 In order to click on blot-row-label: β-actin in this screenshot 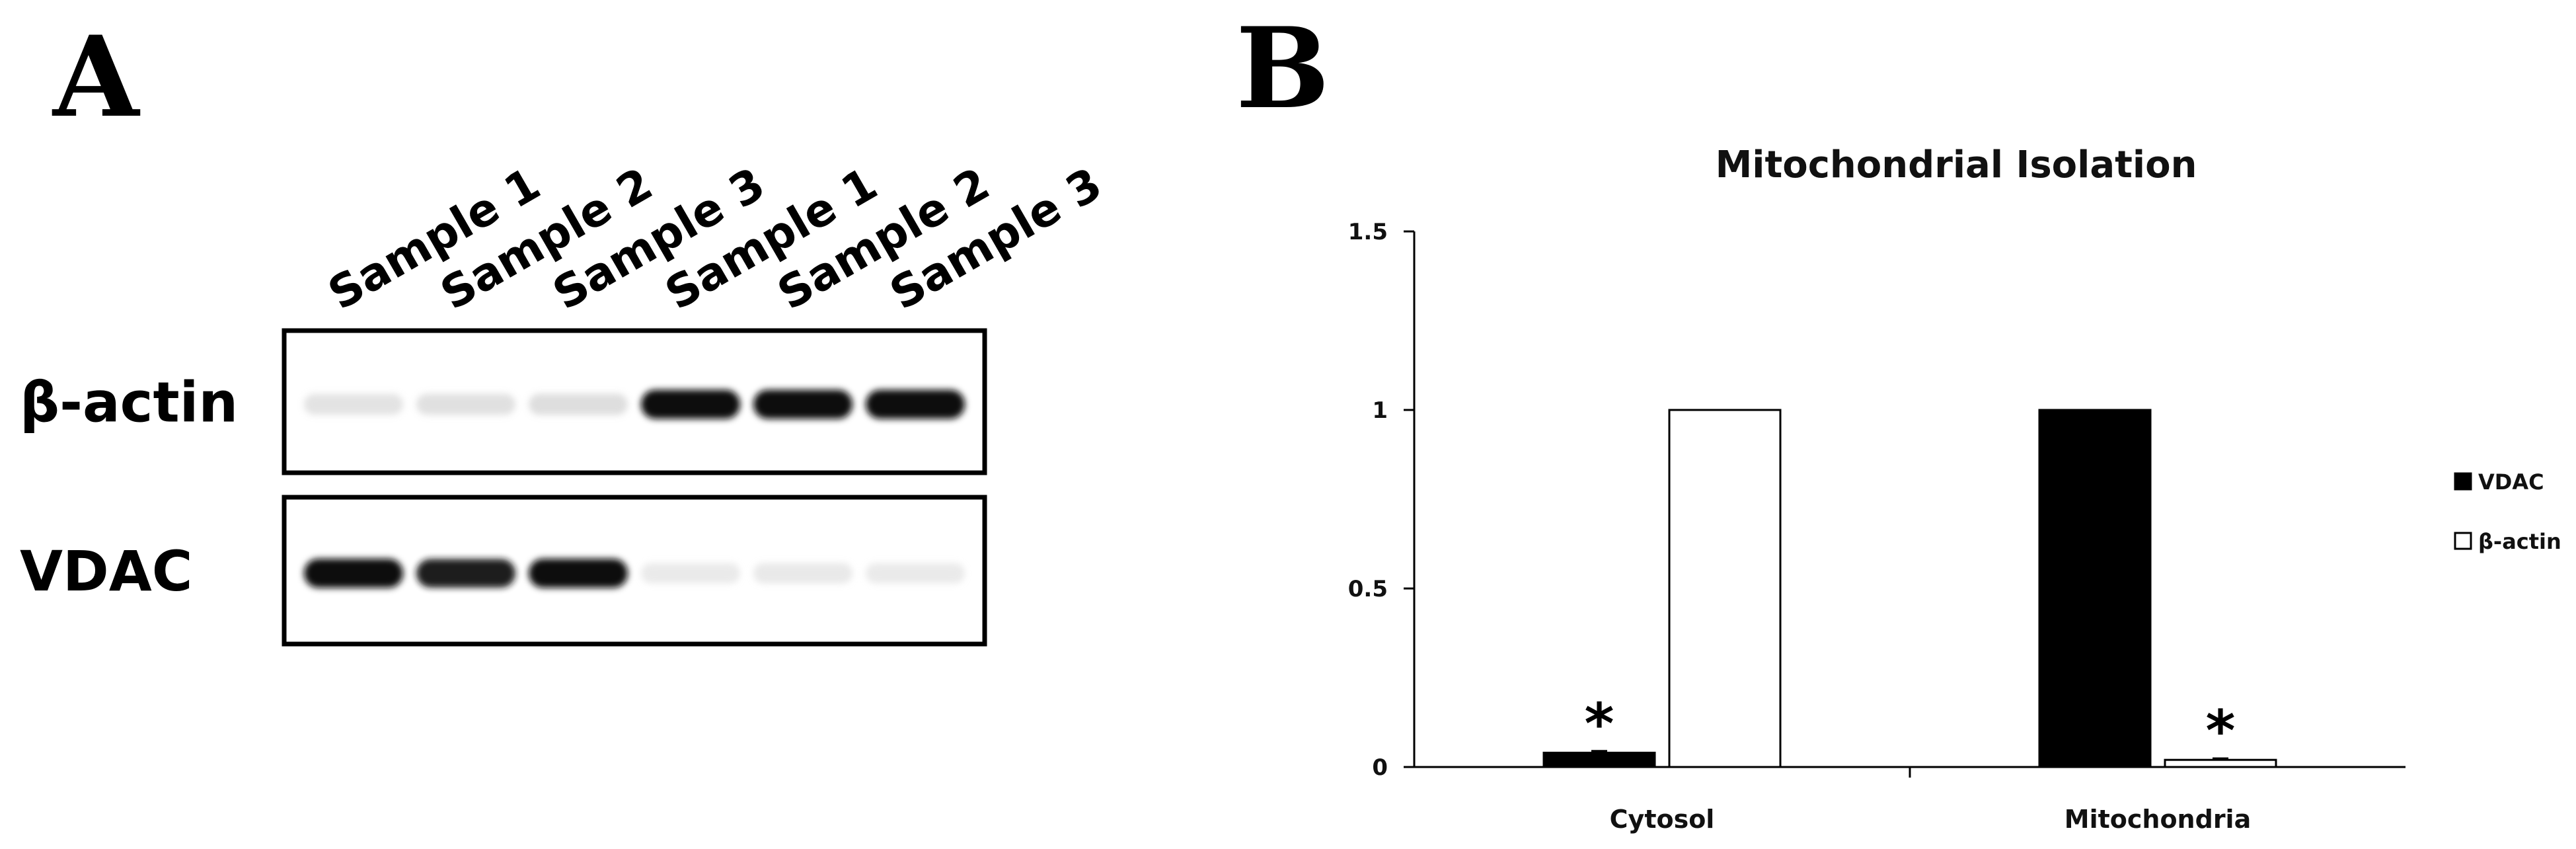, I will do `click(129, 403)`.